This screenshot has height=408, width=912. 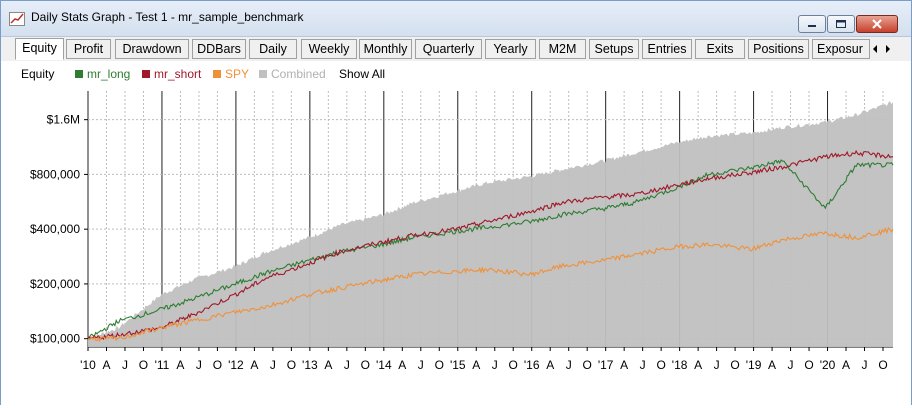 What do you see at coordinates (152, 49) in the screenshot?
I see `tab-drawdown: Drawdown` at bounding box center [152, 49].